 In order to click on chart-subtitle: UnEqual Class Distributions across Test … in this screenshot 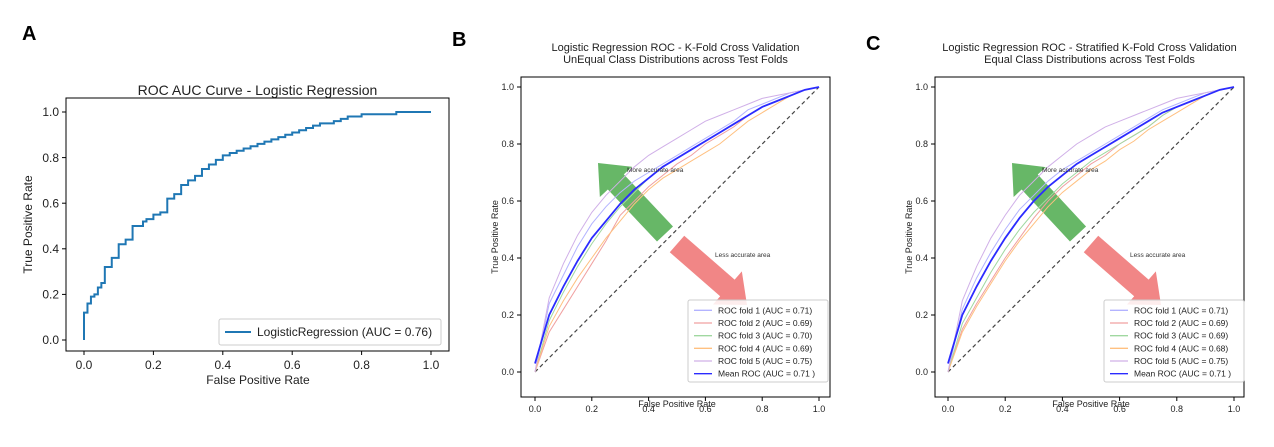, I will do `click(675, 60)`.